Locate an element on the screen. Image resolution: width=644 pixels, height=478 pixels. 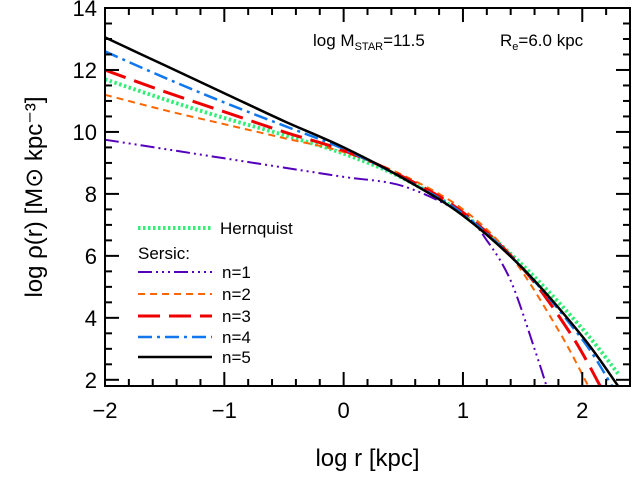
effective-radius-annotation: Re=6.0 kpc is located at coordinates (542, 42).